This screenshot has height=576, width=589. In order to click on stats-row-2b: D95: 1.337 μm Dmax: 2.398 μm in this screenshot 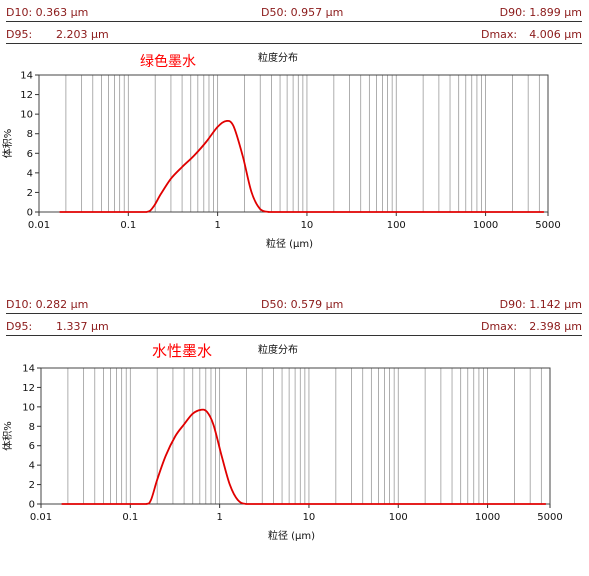, I will do `click(294, 327)`.